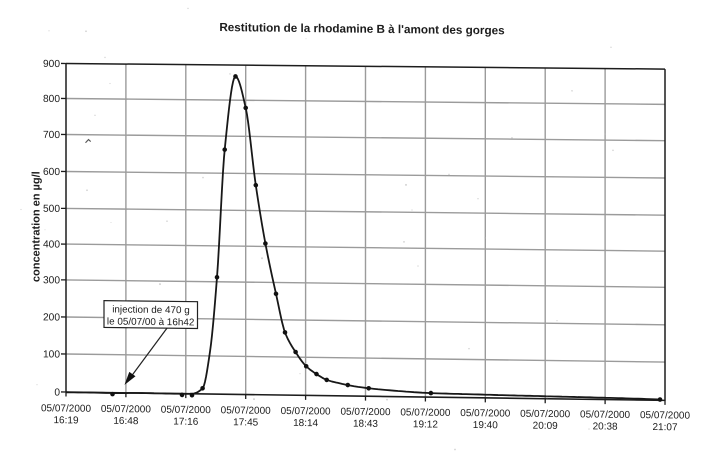 The width and height of the screenshot is (708, 453). I want to click on svg-text: 800, so click(51, 99).